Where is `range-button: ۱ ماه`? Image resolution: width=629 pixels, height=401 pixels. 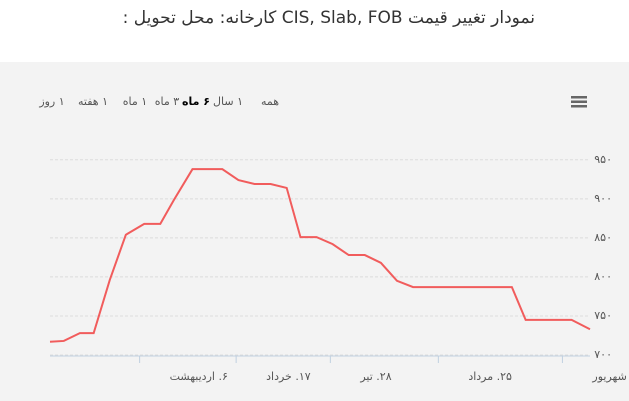 range-button: ۱ ماه is located at coordinates (135, 101).